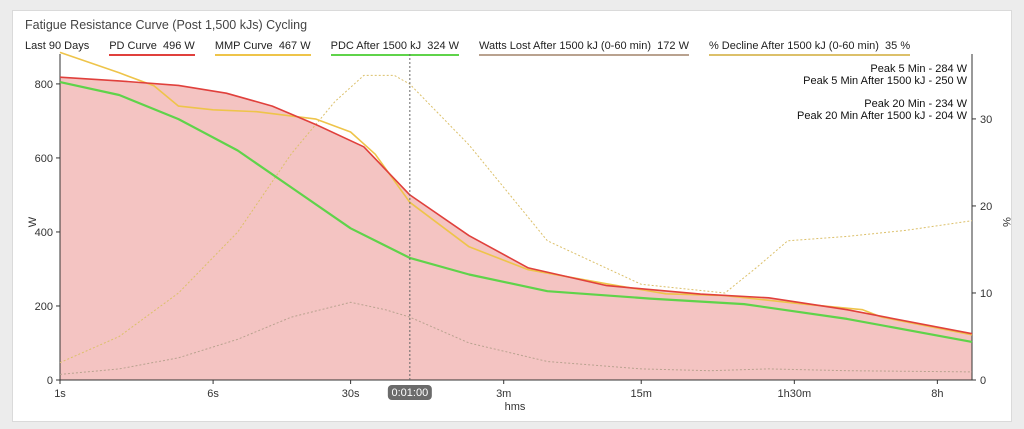  Describe the element at coordinates (443, 46) in the screenshot. I see `legend-value: 324 W` at that location.